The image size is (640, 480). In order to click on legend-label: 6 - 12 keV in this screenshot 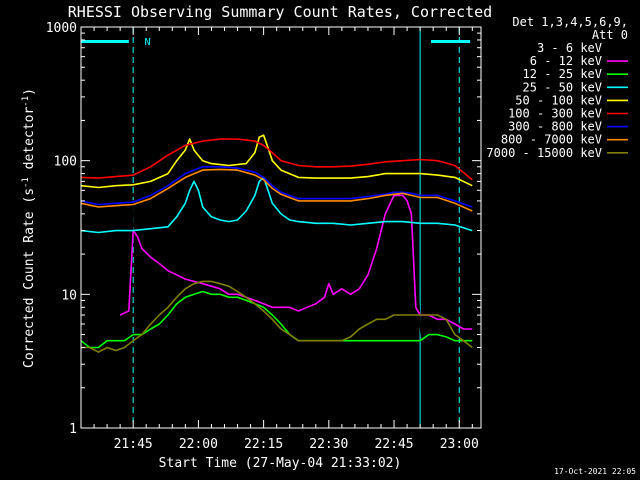, I will do `click(566, 61)`.